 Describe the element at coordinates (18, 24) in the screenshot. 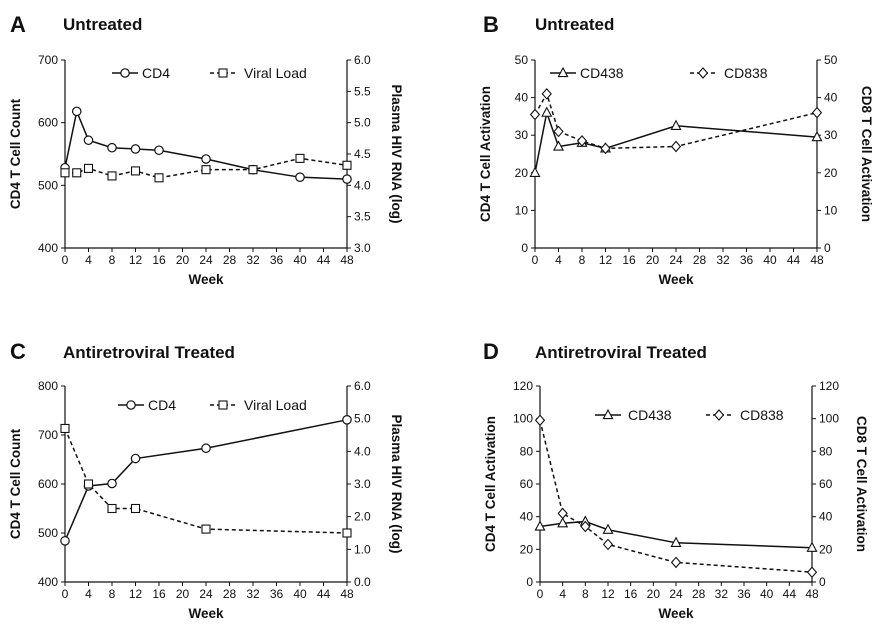

I see `panel-label: A` at that location.